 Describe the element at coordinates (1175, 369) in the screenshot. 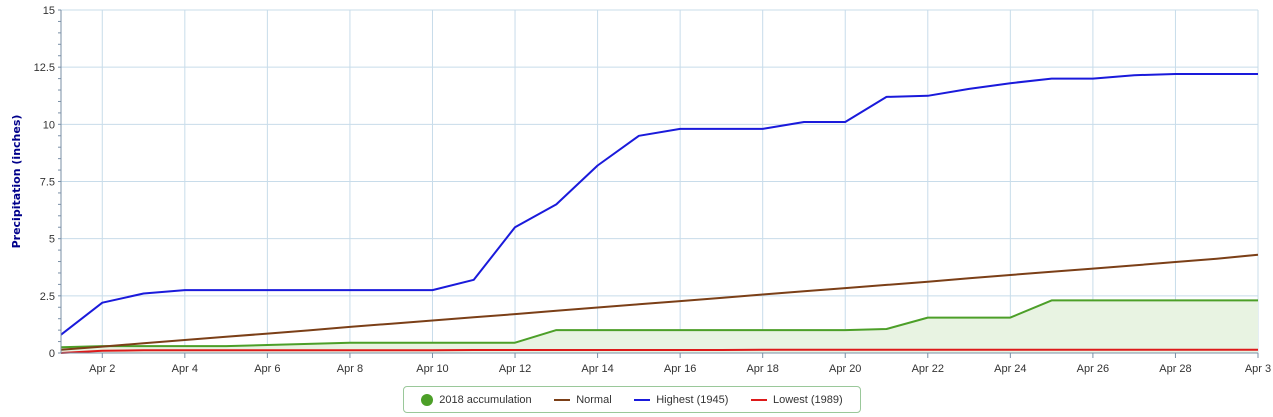

I see `x-tick-label: Apr 28` at that location.